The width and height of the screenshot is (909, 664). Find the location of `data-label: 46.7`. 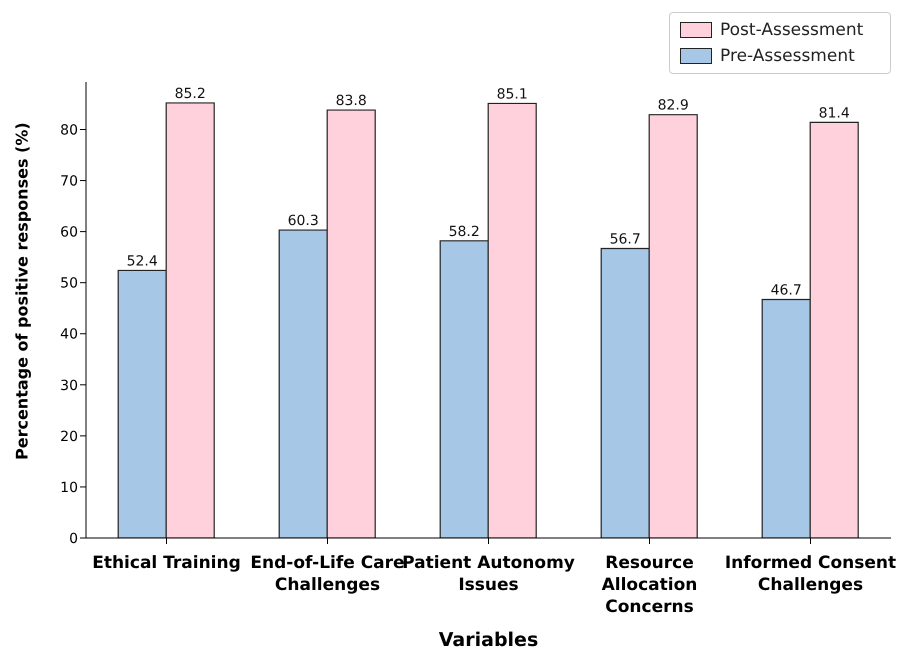

data-label: 46.7 is located at coordinates (786, 290).